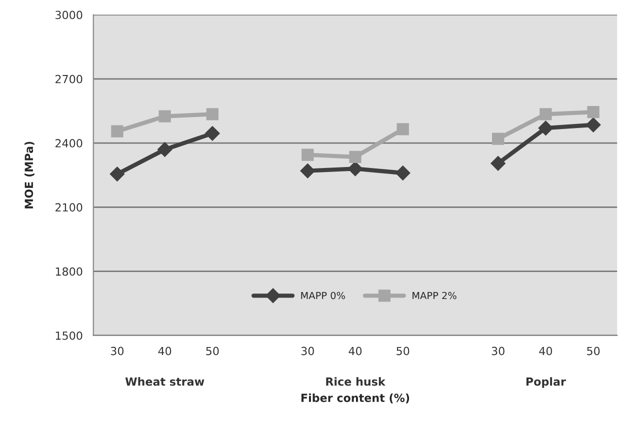 The height and width of the screenshot is (422, 631). Describe the element at coordinates (69, 15) in the screenshot. I see `y-tick-label: 3000` at that location.